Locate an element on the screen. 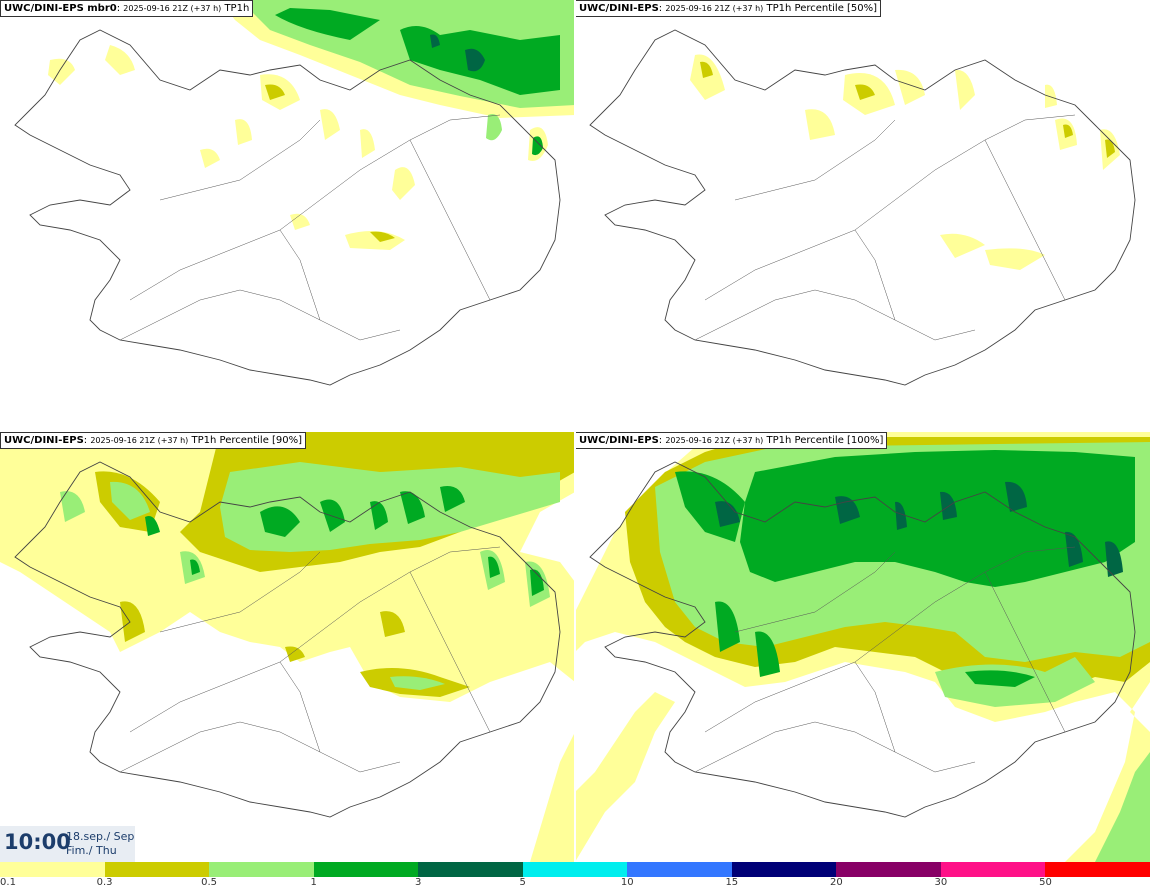 The height and width of the screenshot is (891, 1150). legend-tick-label: 5 is located at coordinates (522, 882).